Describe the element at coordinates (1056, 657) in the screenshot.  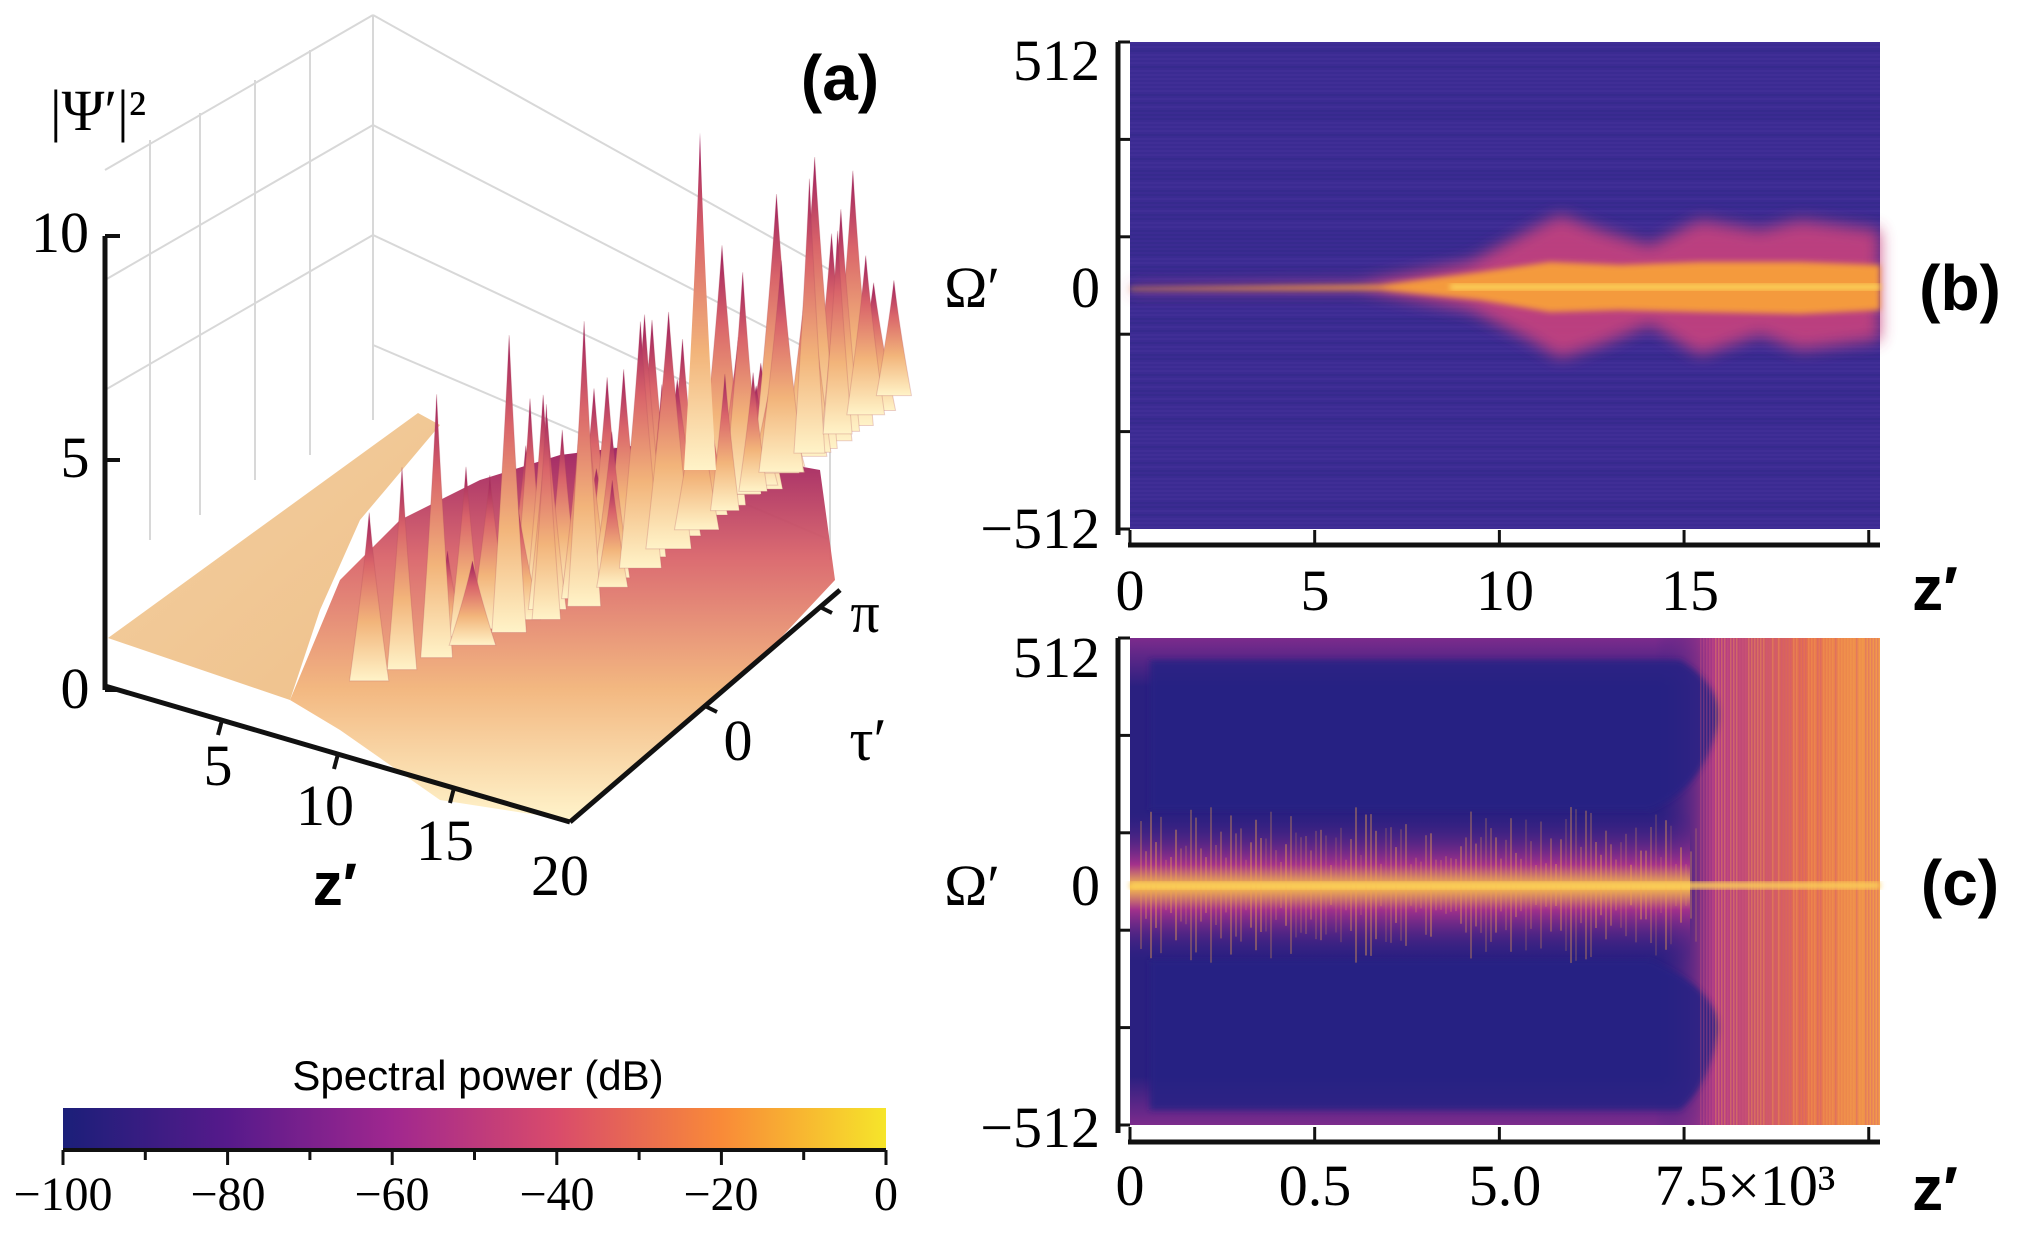
I see `heatmap-c-ytick-512: 512` at that location.